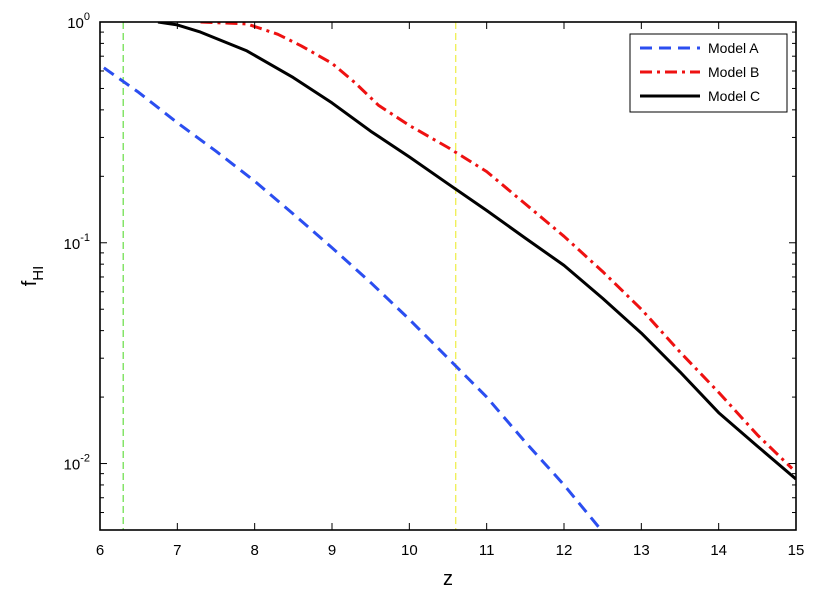 The image size is (830, 605). Describe the element at coordinates (254, 550) in the screenshot. I see `x-tick-label: 8` at that location.